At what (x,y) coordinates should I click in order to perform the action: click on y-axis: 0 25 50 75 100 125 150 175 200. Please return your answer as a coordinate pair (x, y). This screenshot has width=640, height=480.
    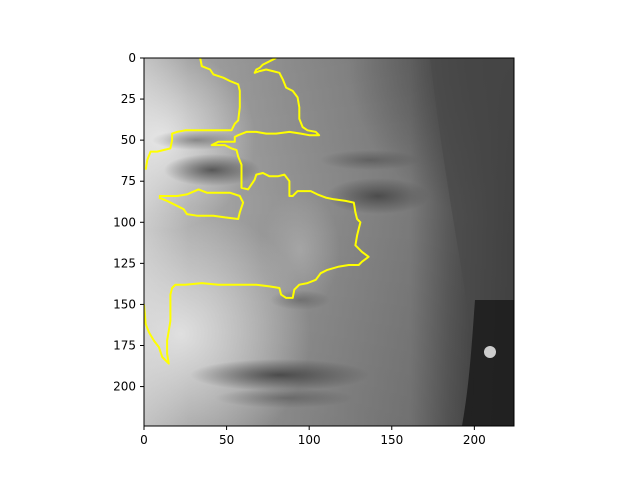
    Looking at the image, I should click on (128, 222).